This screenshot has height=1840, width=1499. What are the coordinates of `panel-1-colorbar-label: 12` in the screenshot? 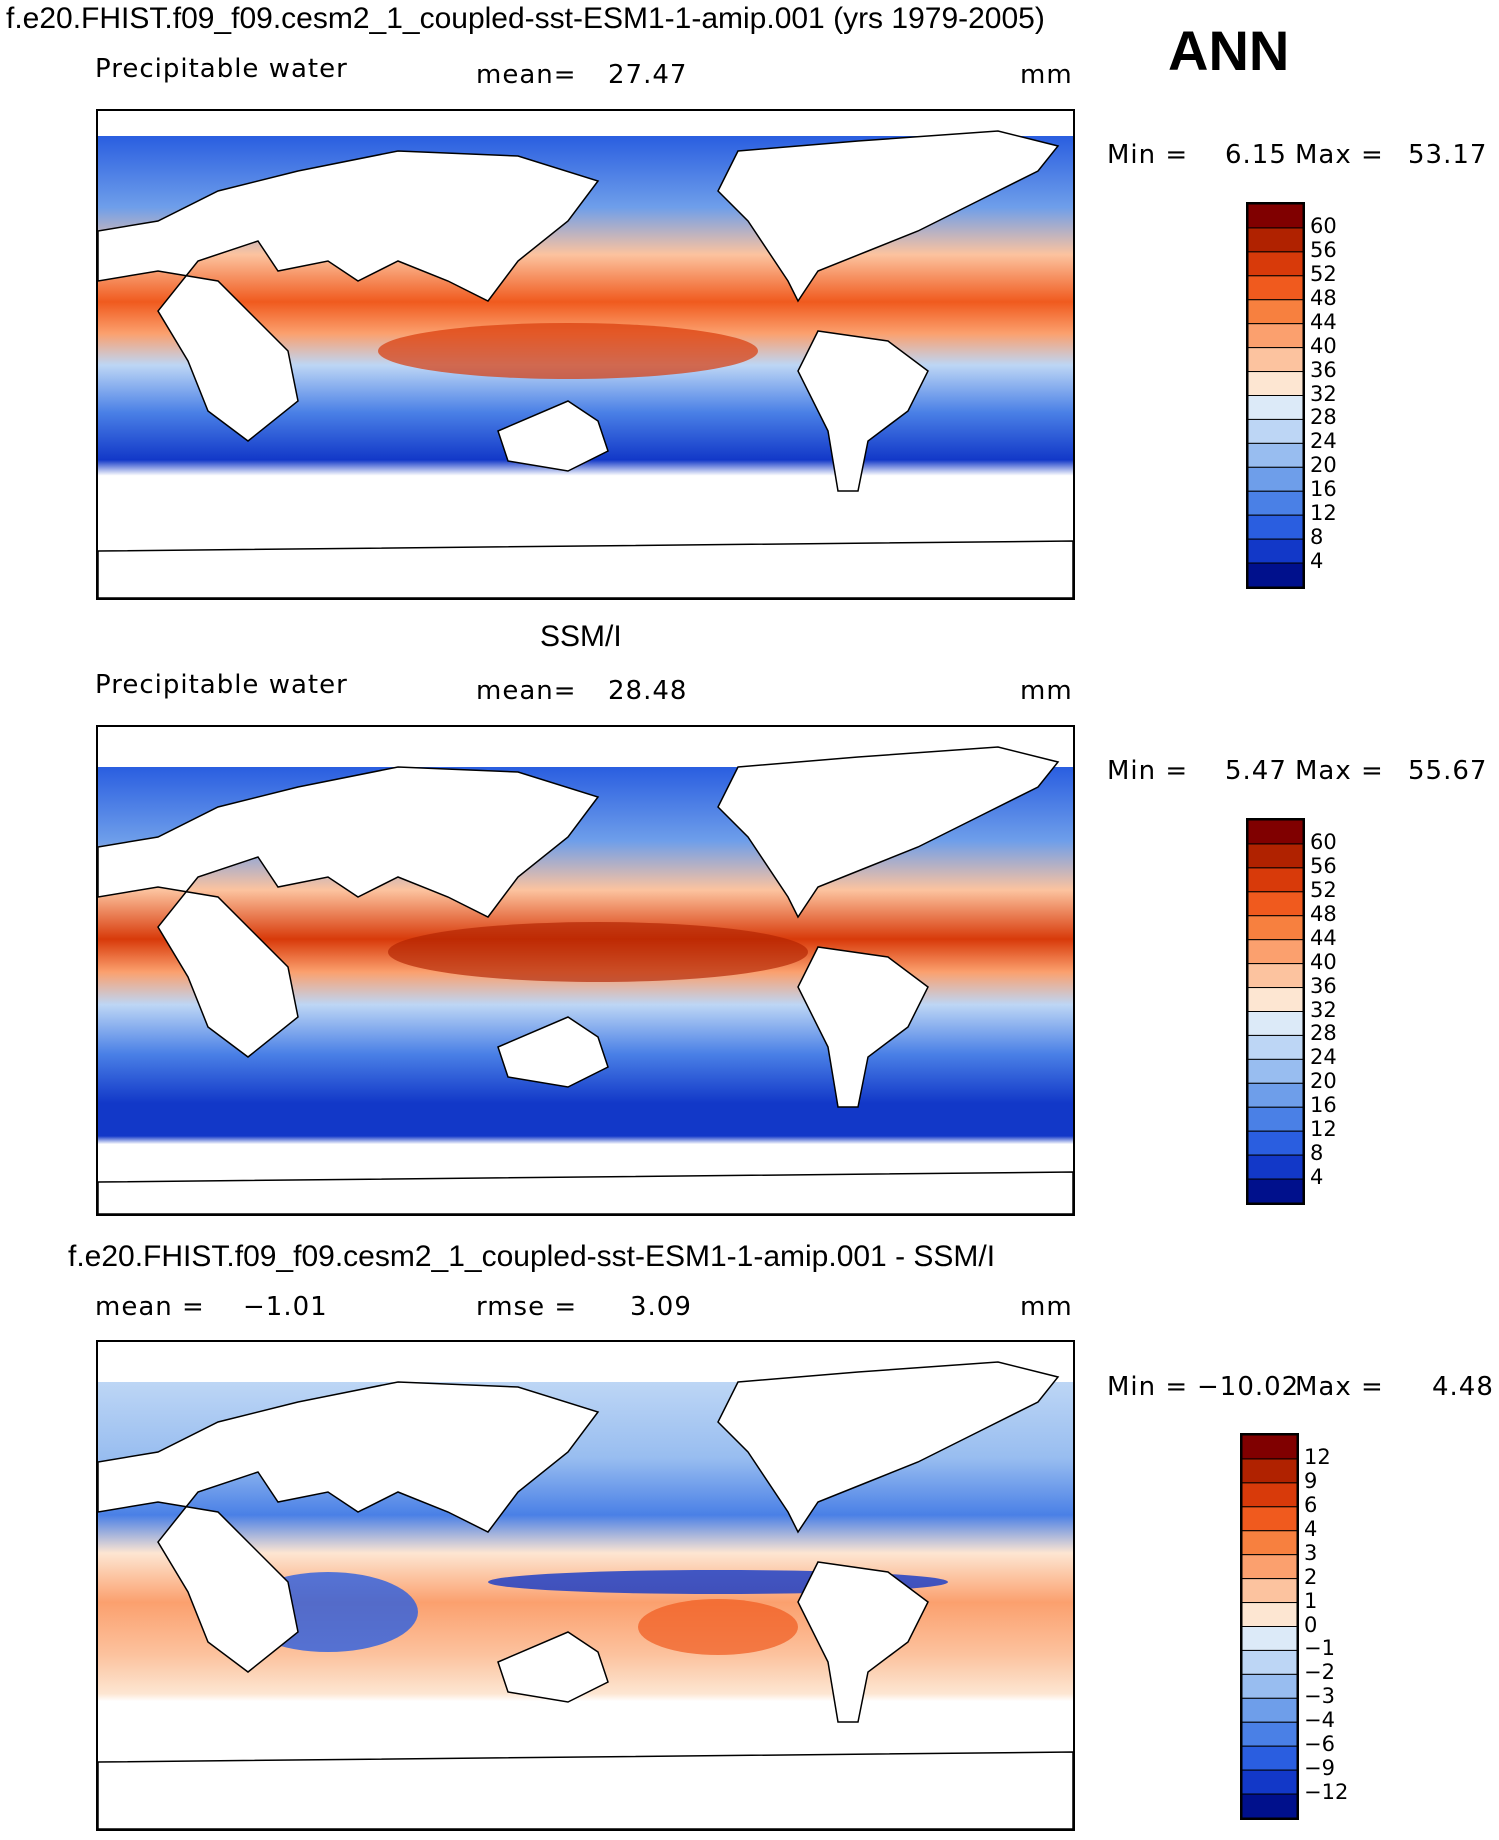 It's located at (1323, 513).